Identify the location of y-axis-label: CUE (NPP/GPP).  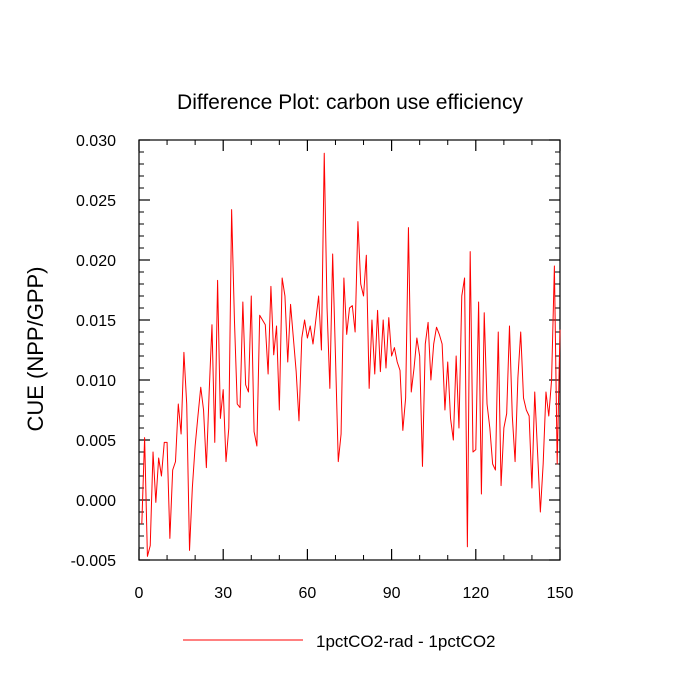
(35, 348).